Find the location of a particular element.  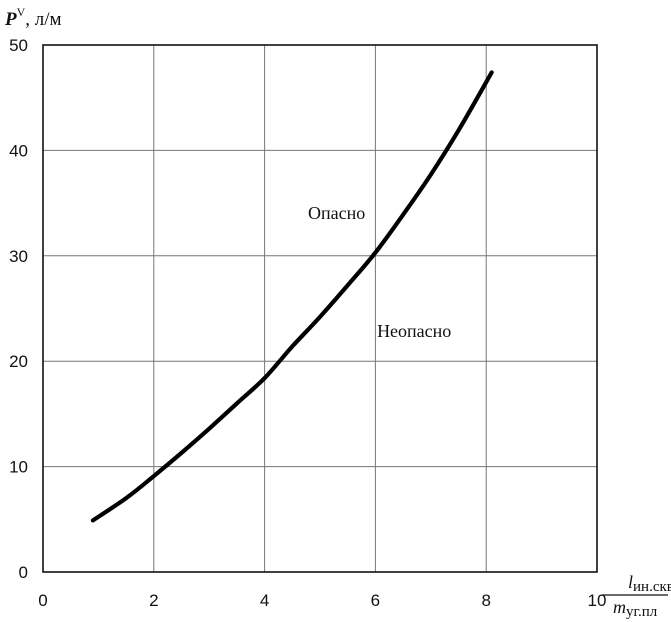

x-axis-label-den-var: m is located at coordinates (619, 607).